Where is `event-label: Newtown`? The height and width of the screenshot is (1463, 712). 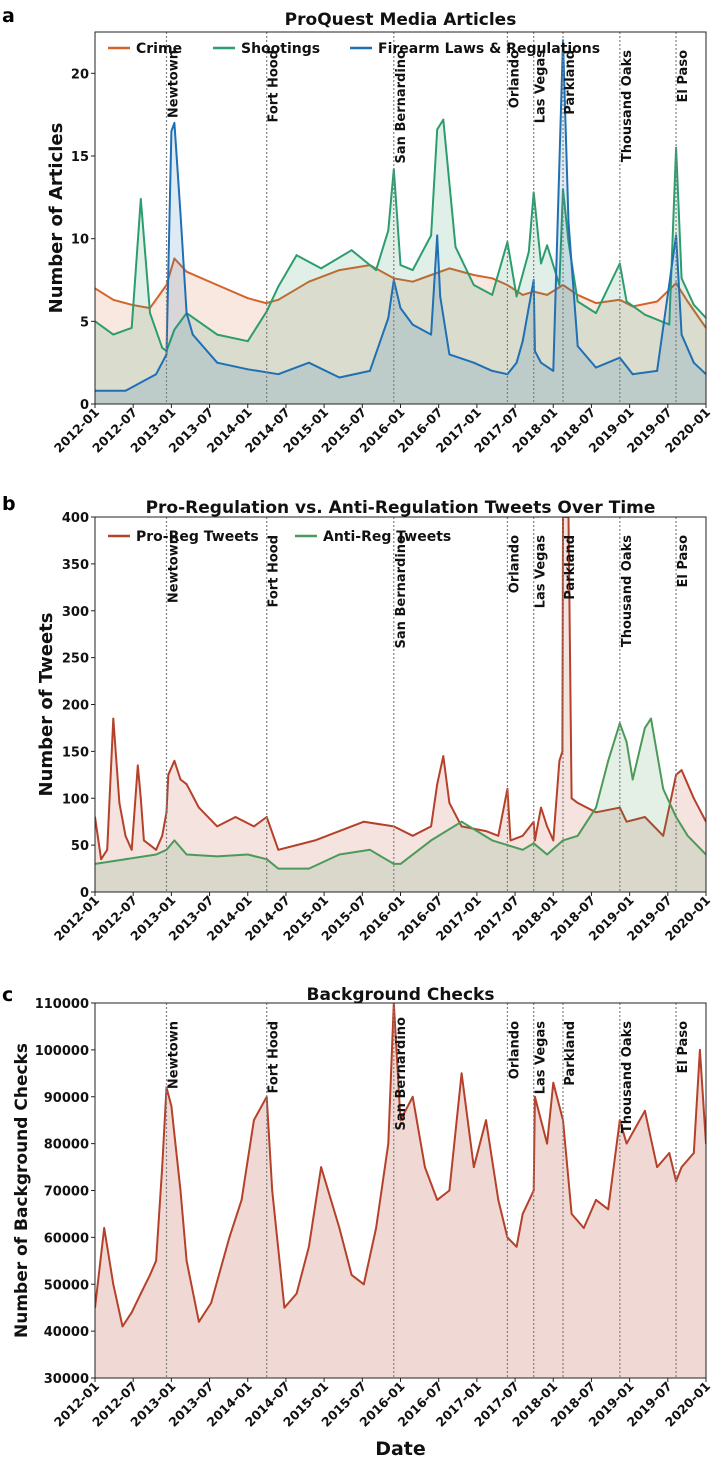
event-label: Newtown is located at coordinates (173, 1055).